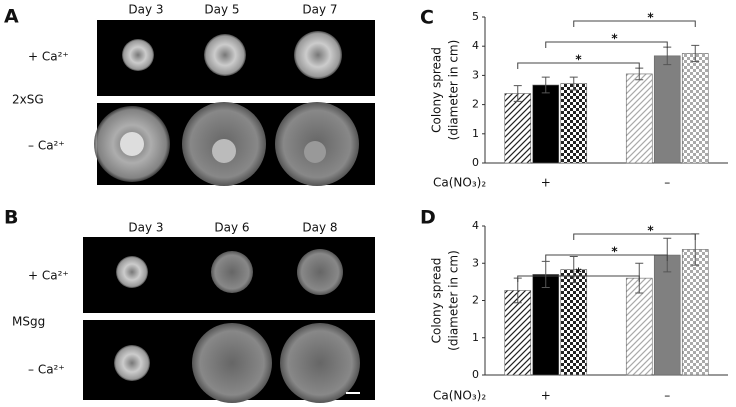 This screenshot has height=407, width=736. I want to click on medium-label: MSgg, so click(28, 322).